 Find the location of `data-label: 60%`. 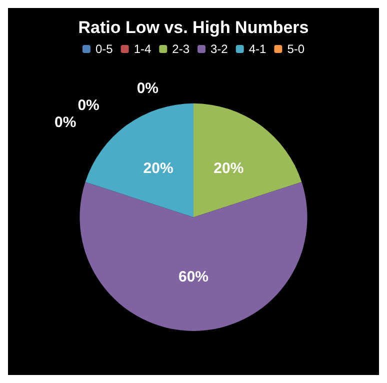

data-label: 60% is located at coordinates (193, 277).